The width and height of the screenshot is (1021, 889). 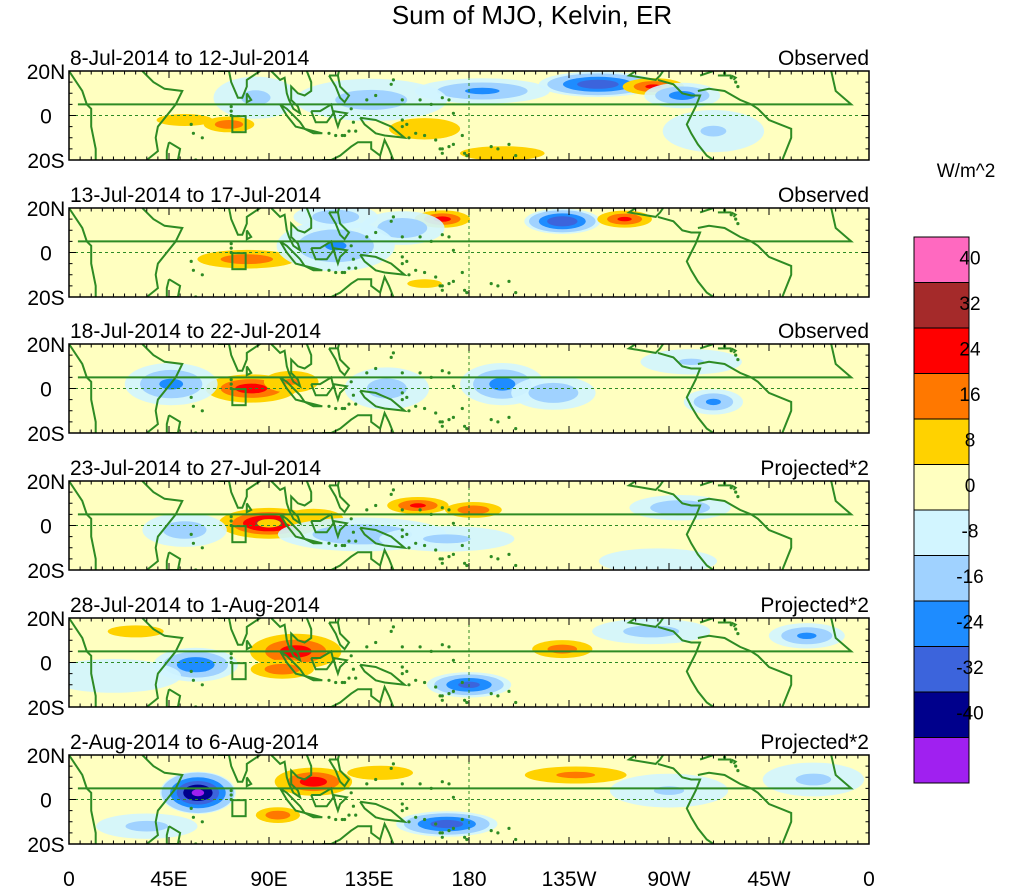 I want to click on x-axis: 0 45E 90E 135E 180 135W 90W 45W 0, so click(x=469, y=878).